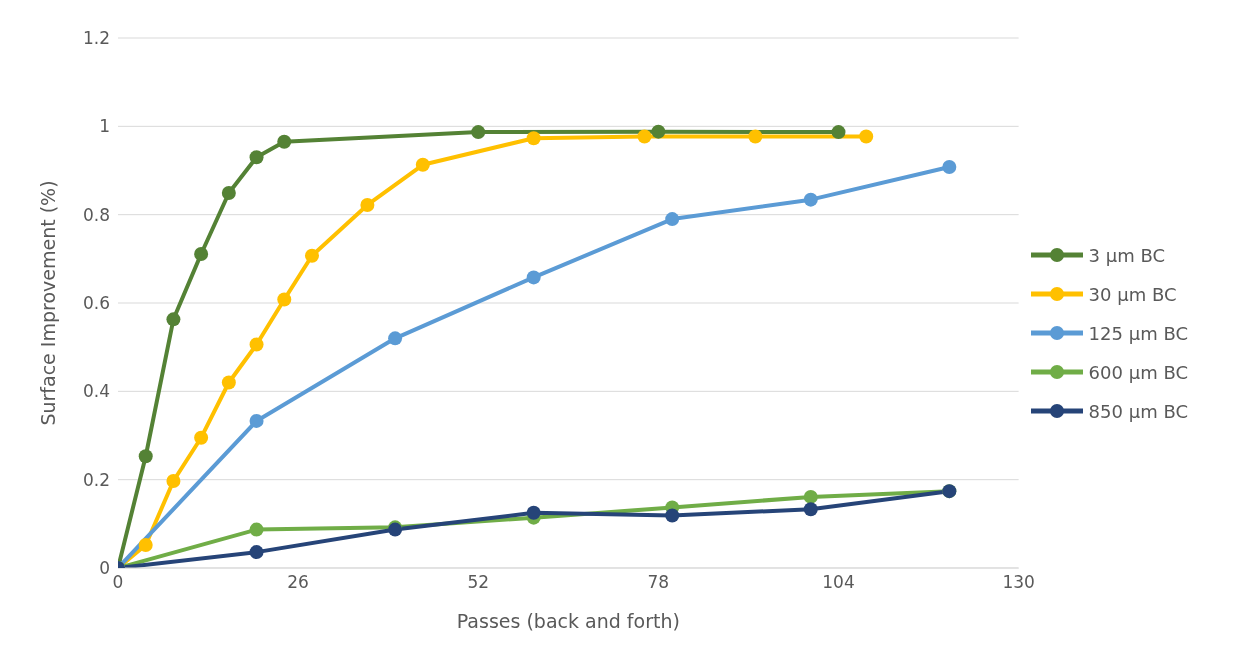 The width and height of the screenshot is (1233, 671). I want to click on legend-label: 125 µm BC, so click(1138, 333).